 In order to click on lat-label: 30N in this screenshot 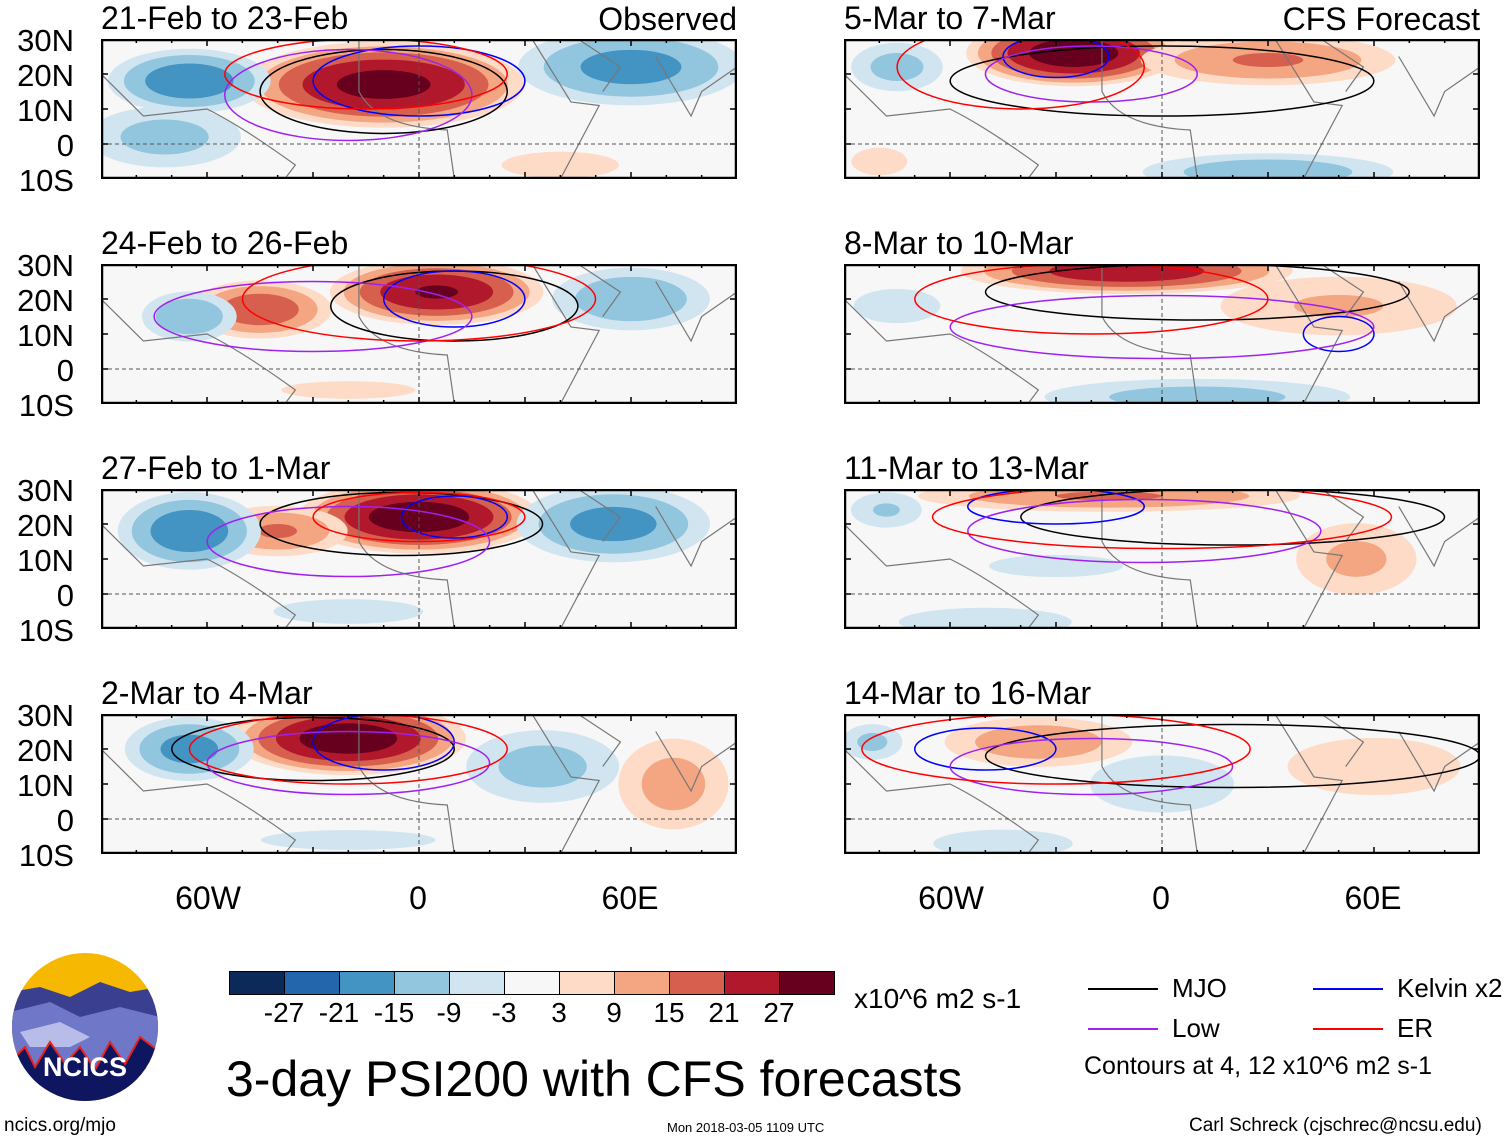, I will do `click(45, 265)`.